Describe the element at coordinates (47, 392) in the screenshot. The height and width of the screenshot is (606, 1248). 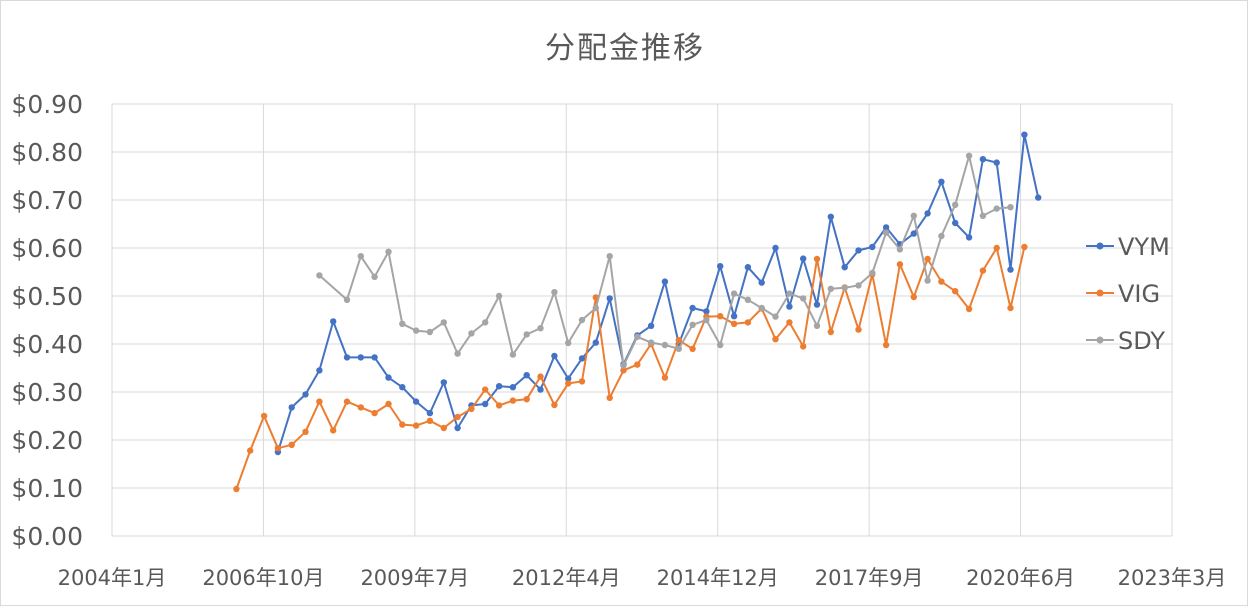
I see `y-tick-label: $0.30` at that location.